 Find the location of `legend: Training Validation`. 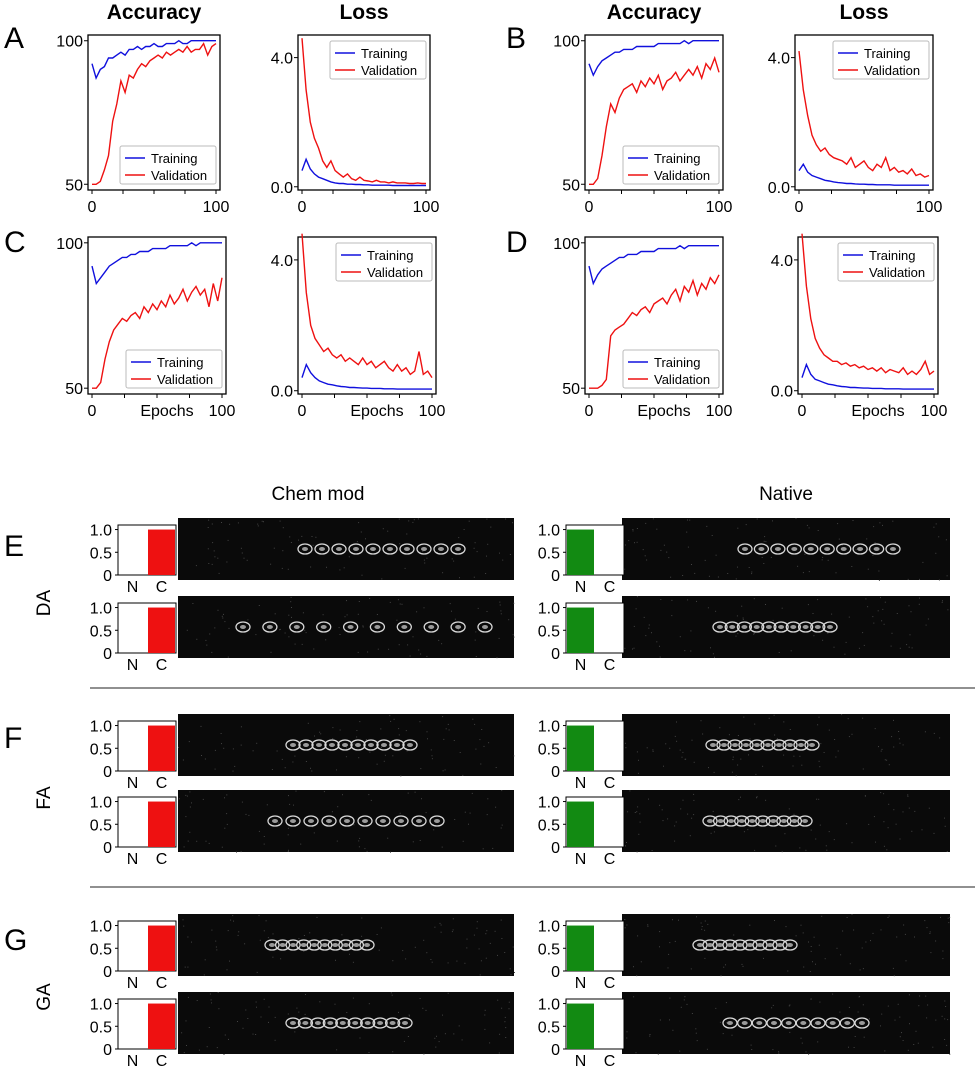

legend: Training Validation is located at coordinates (671, 165).